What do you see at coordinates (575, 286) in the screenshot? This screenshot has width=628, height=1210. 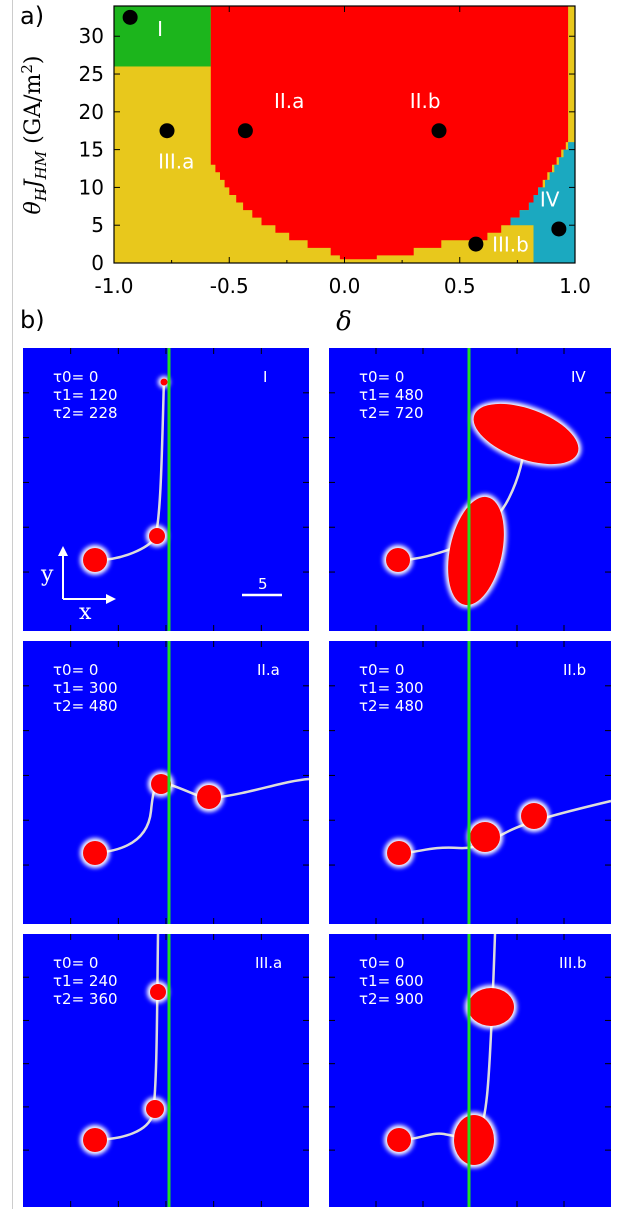 I see `x-tick-label: 1.0` at bounding box center [575, 286].